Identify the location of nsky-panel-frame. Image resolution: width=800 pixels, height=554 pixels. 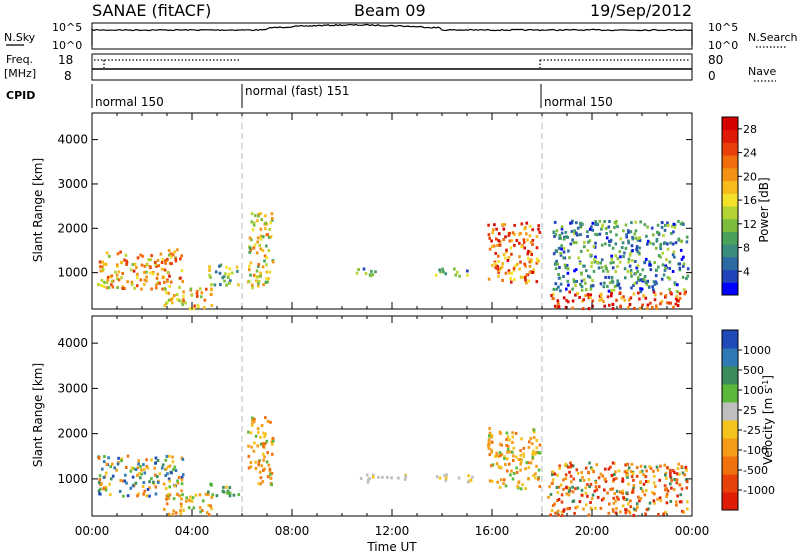
(392, 36).